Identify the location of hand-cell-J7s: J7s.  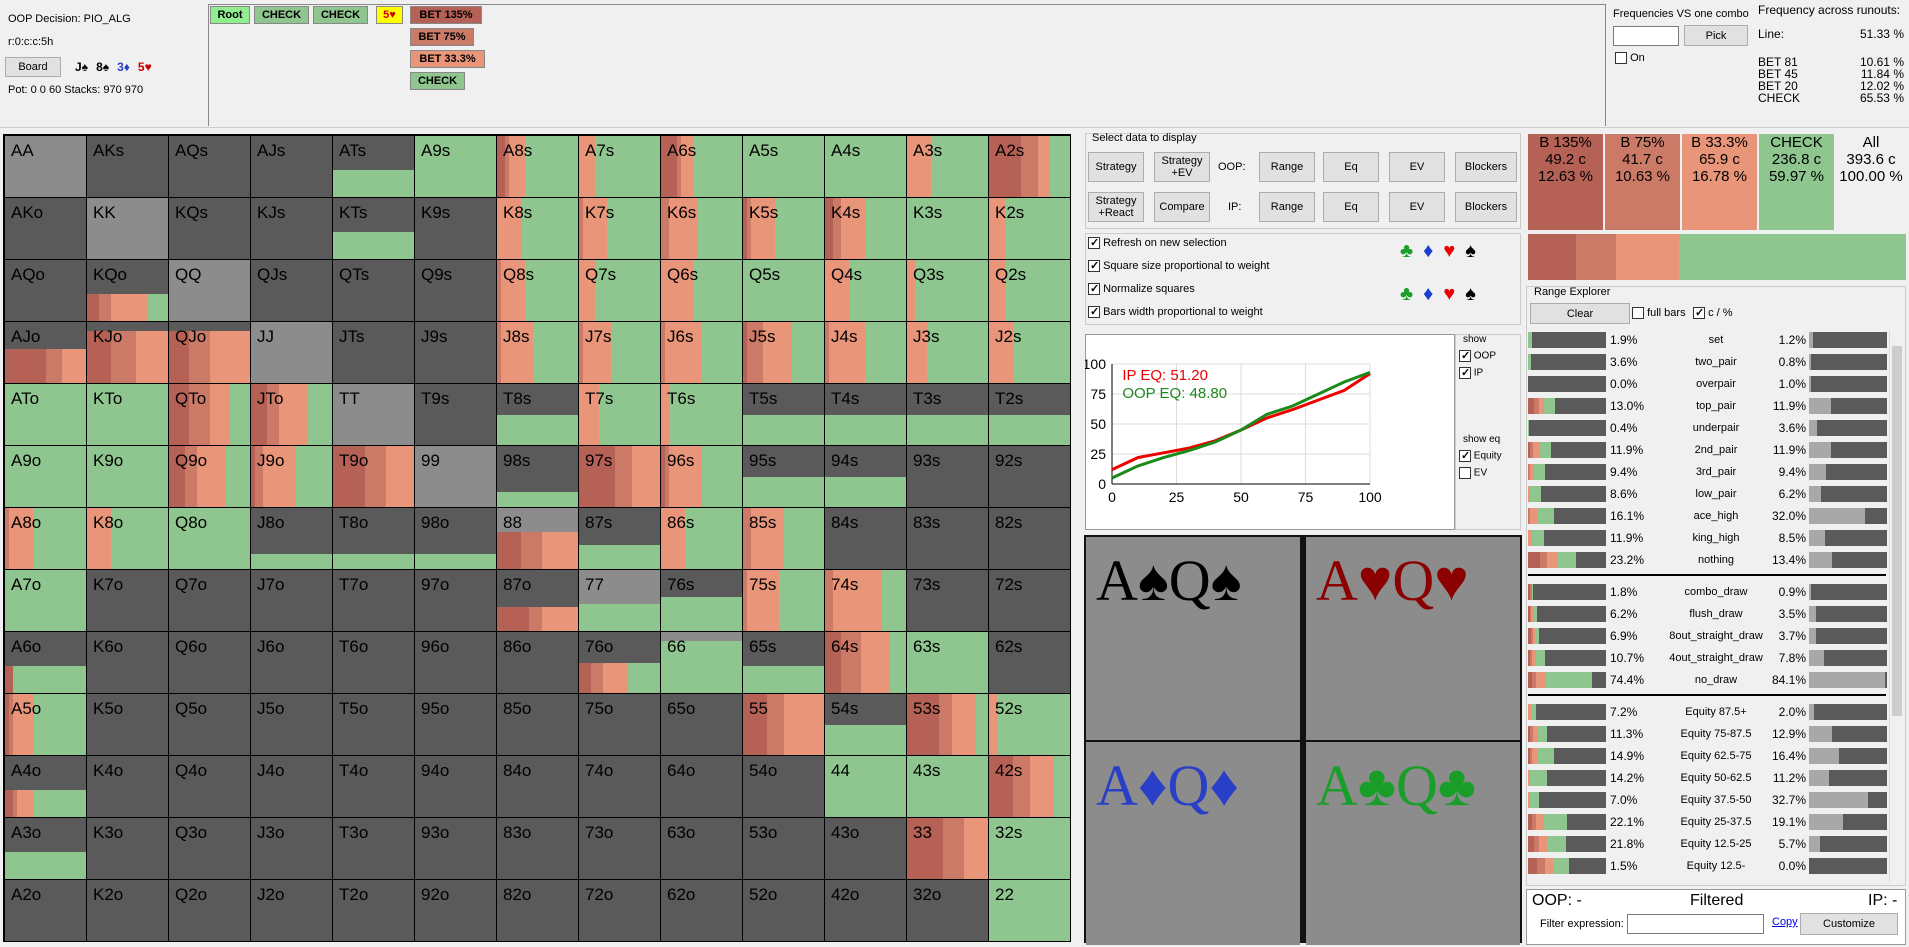
(619, 352).